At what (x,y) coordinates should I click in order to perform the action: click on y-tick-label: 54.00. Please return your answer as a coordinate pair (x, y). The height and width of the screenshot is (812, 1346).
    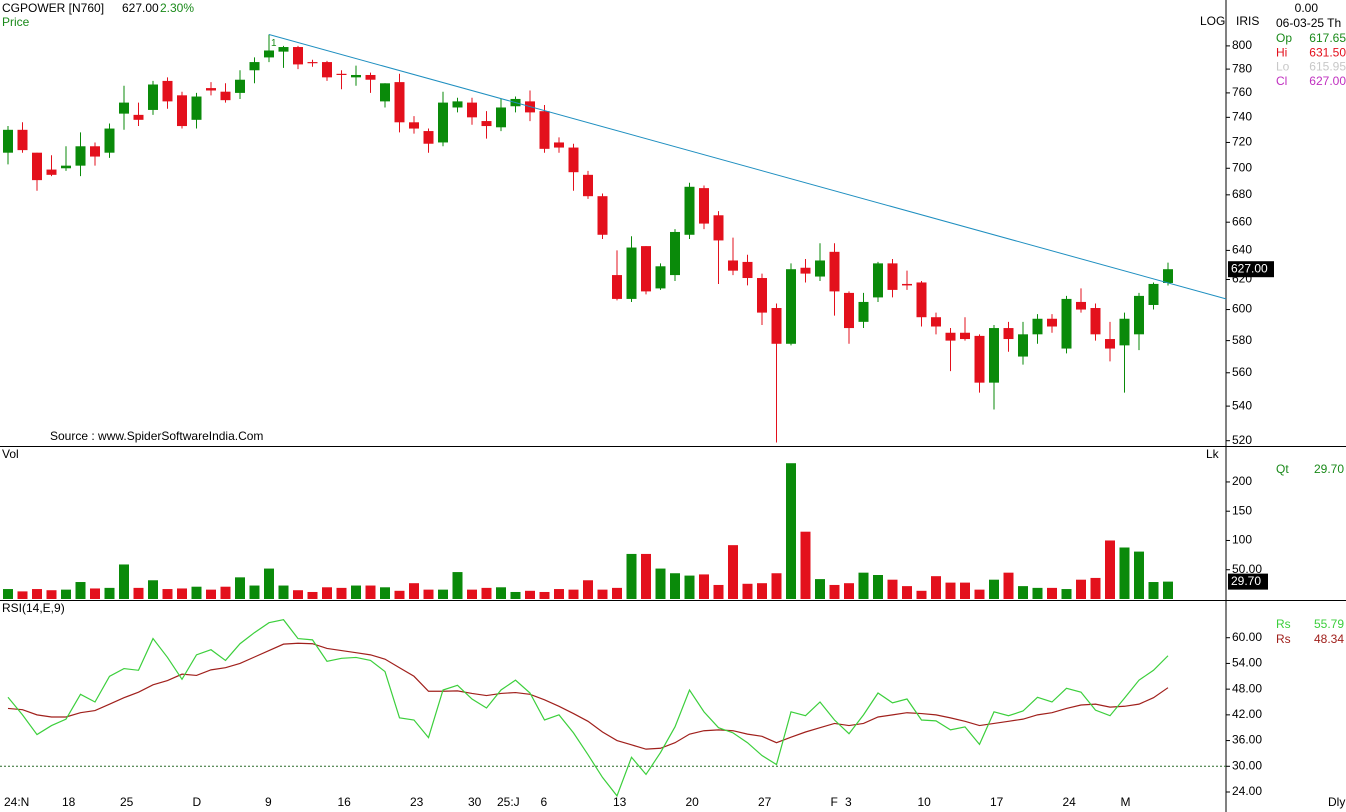
    Looking at the image, I should click on (1247, 663).